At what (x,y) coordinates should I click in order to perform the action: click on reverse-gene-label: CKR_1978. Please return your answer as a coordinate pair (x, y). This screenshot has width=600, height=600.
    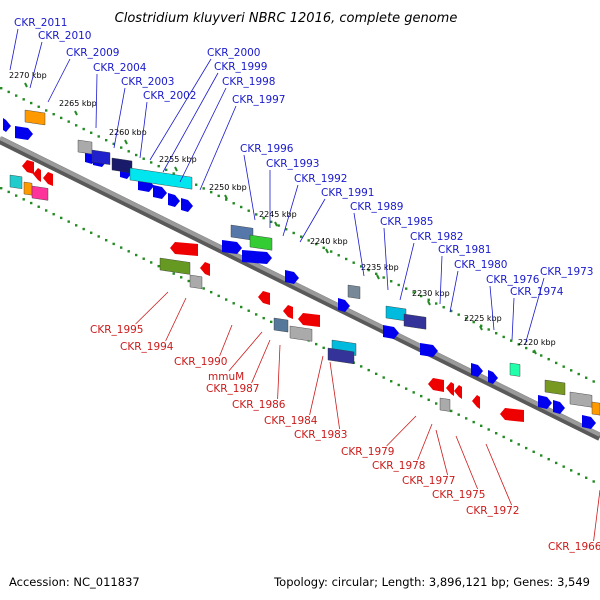
    Looking at the image, I should click on (398, 466).